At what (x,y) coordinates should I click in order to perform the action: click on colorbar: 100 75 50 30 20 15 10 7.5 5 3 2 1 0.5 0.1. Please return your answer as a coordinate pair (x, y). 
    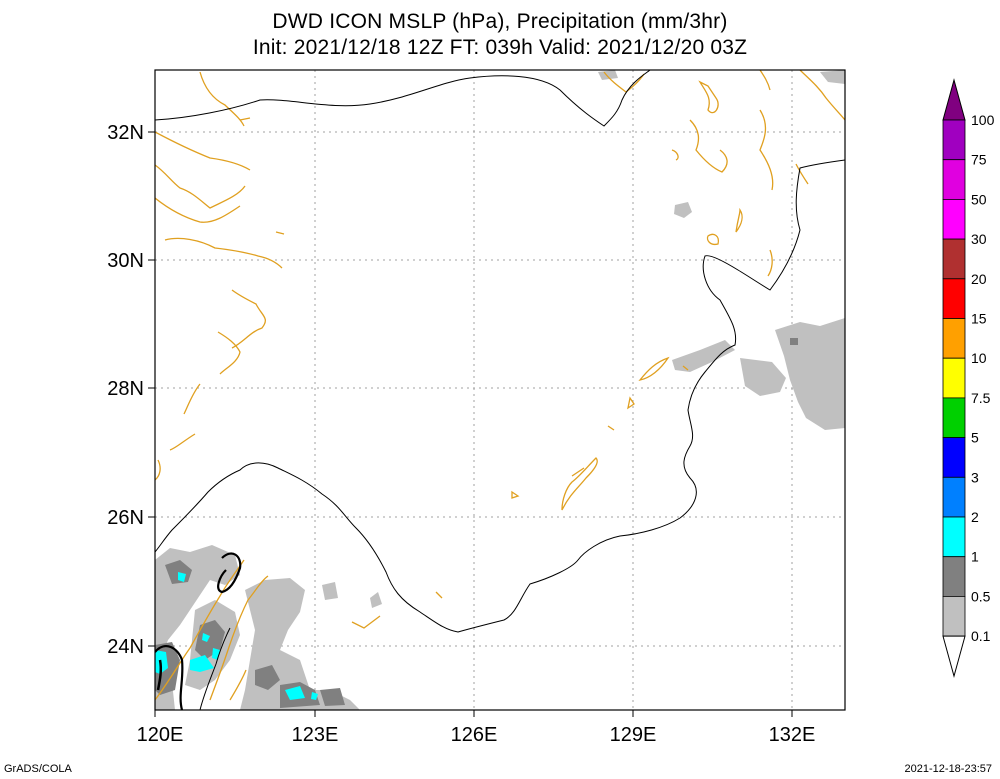
    Looking at the image, I should click on (968, 378).